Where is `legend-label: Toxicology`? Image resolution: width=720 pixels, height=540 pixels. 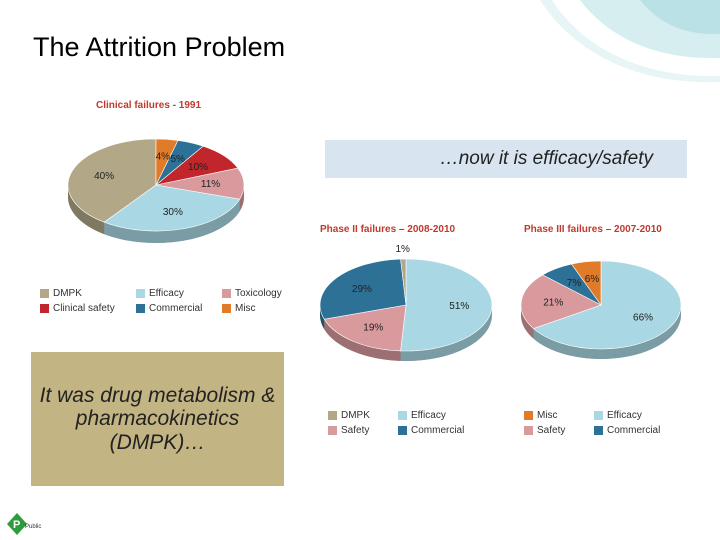 legend-label: Toxicology is located at coordinates (258, 293).